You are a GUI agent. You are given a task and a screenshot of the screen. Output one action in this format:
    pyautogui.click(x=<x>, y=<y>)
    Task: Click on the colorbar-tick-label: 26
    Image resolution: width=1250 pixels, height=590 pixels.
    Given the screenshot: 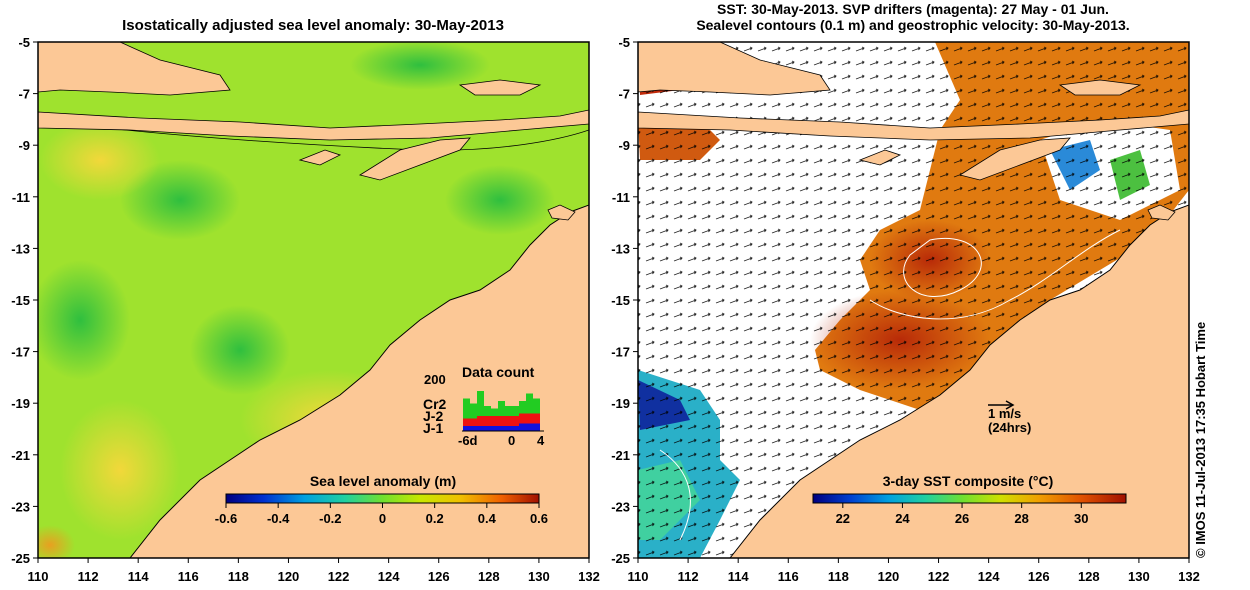 What is the action you would take?
    pyautogui.click(x=962, y=518)
    